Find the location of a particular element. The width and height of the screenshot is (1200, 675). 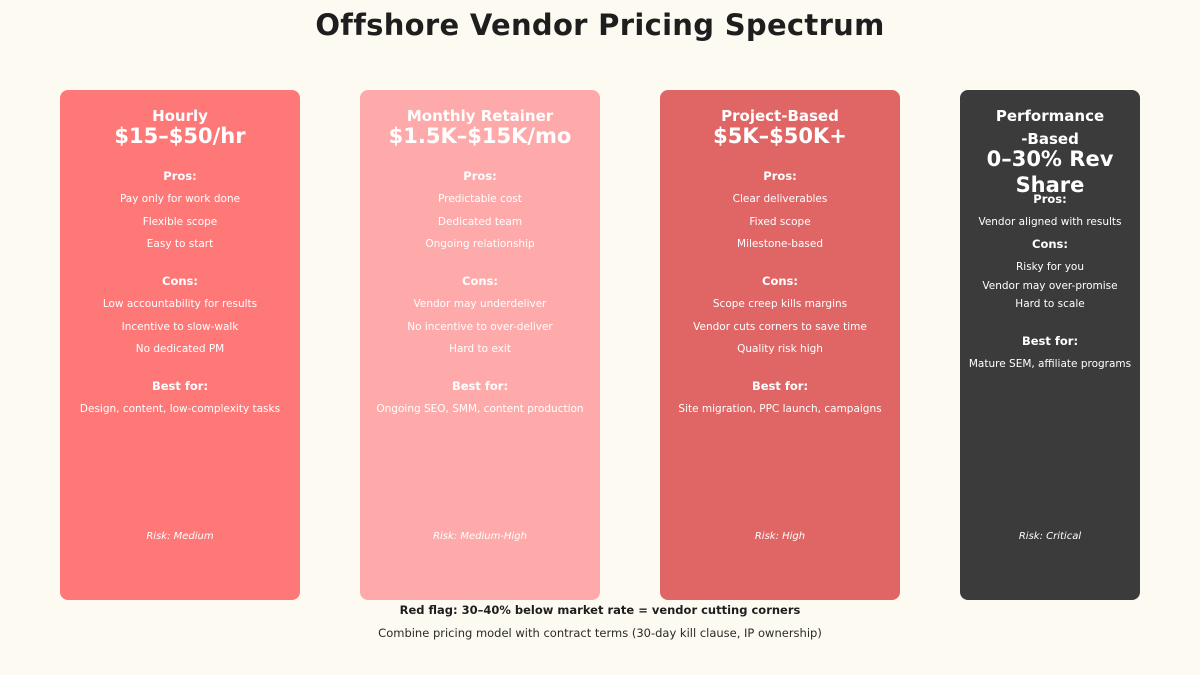

cons-item: Risky for you is located at coordinates (1049, 267).